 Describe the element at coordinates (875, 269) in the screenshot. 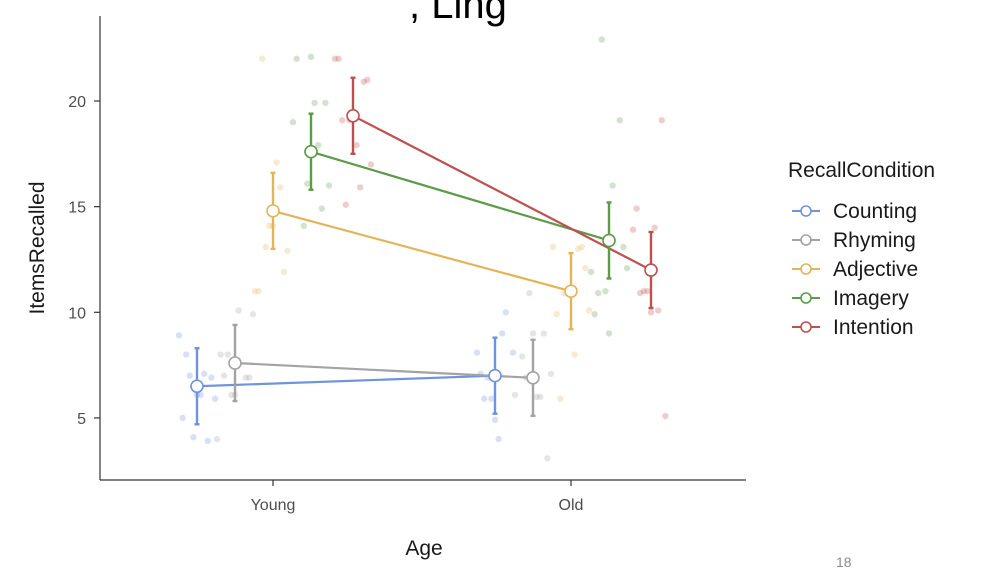

I see `legend-label: Adjective` at that location.